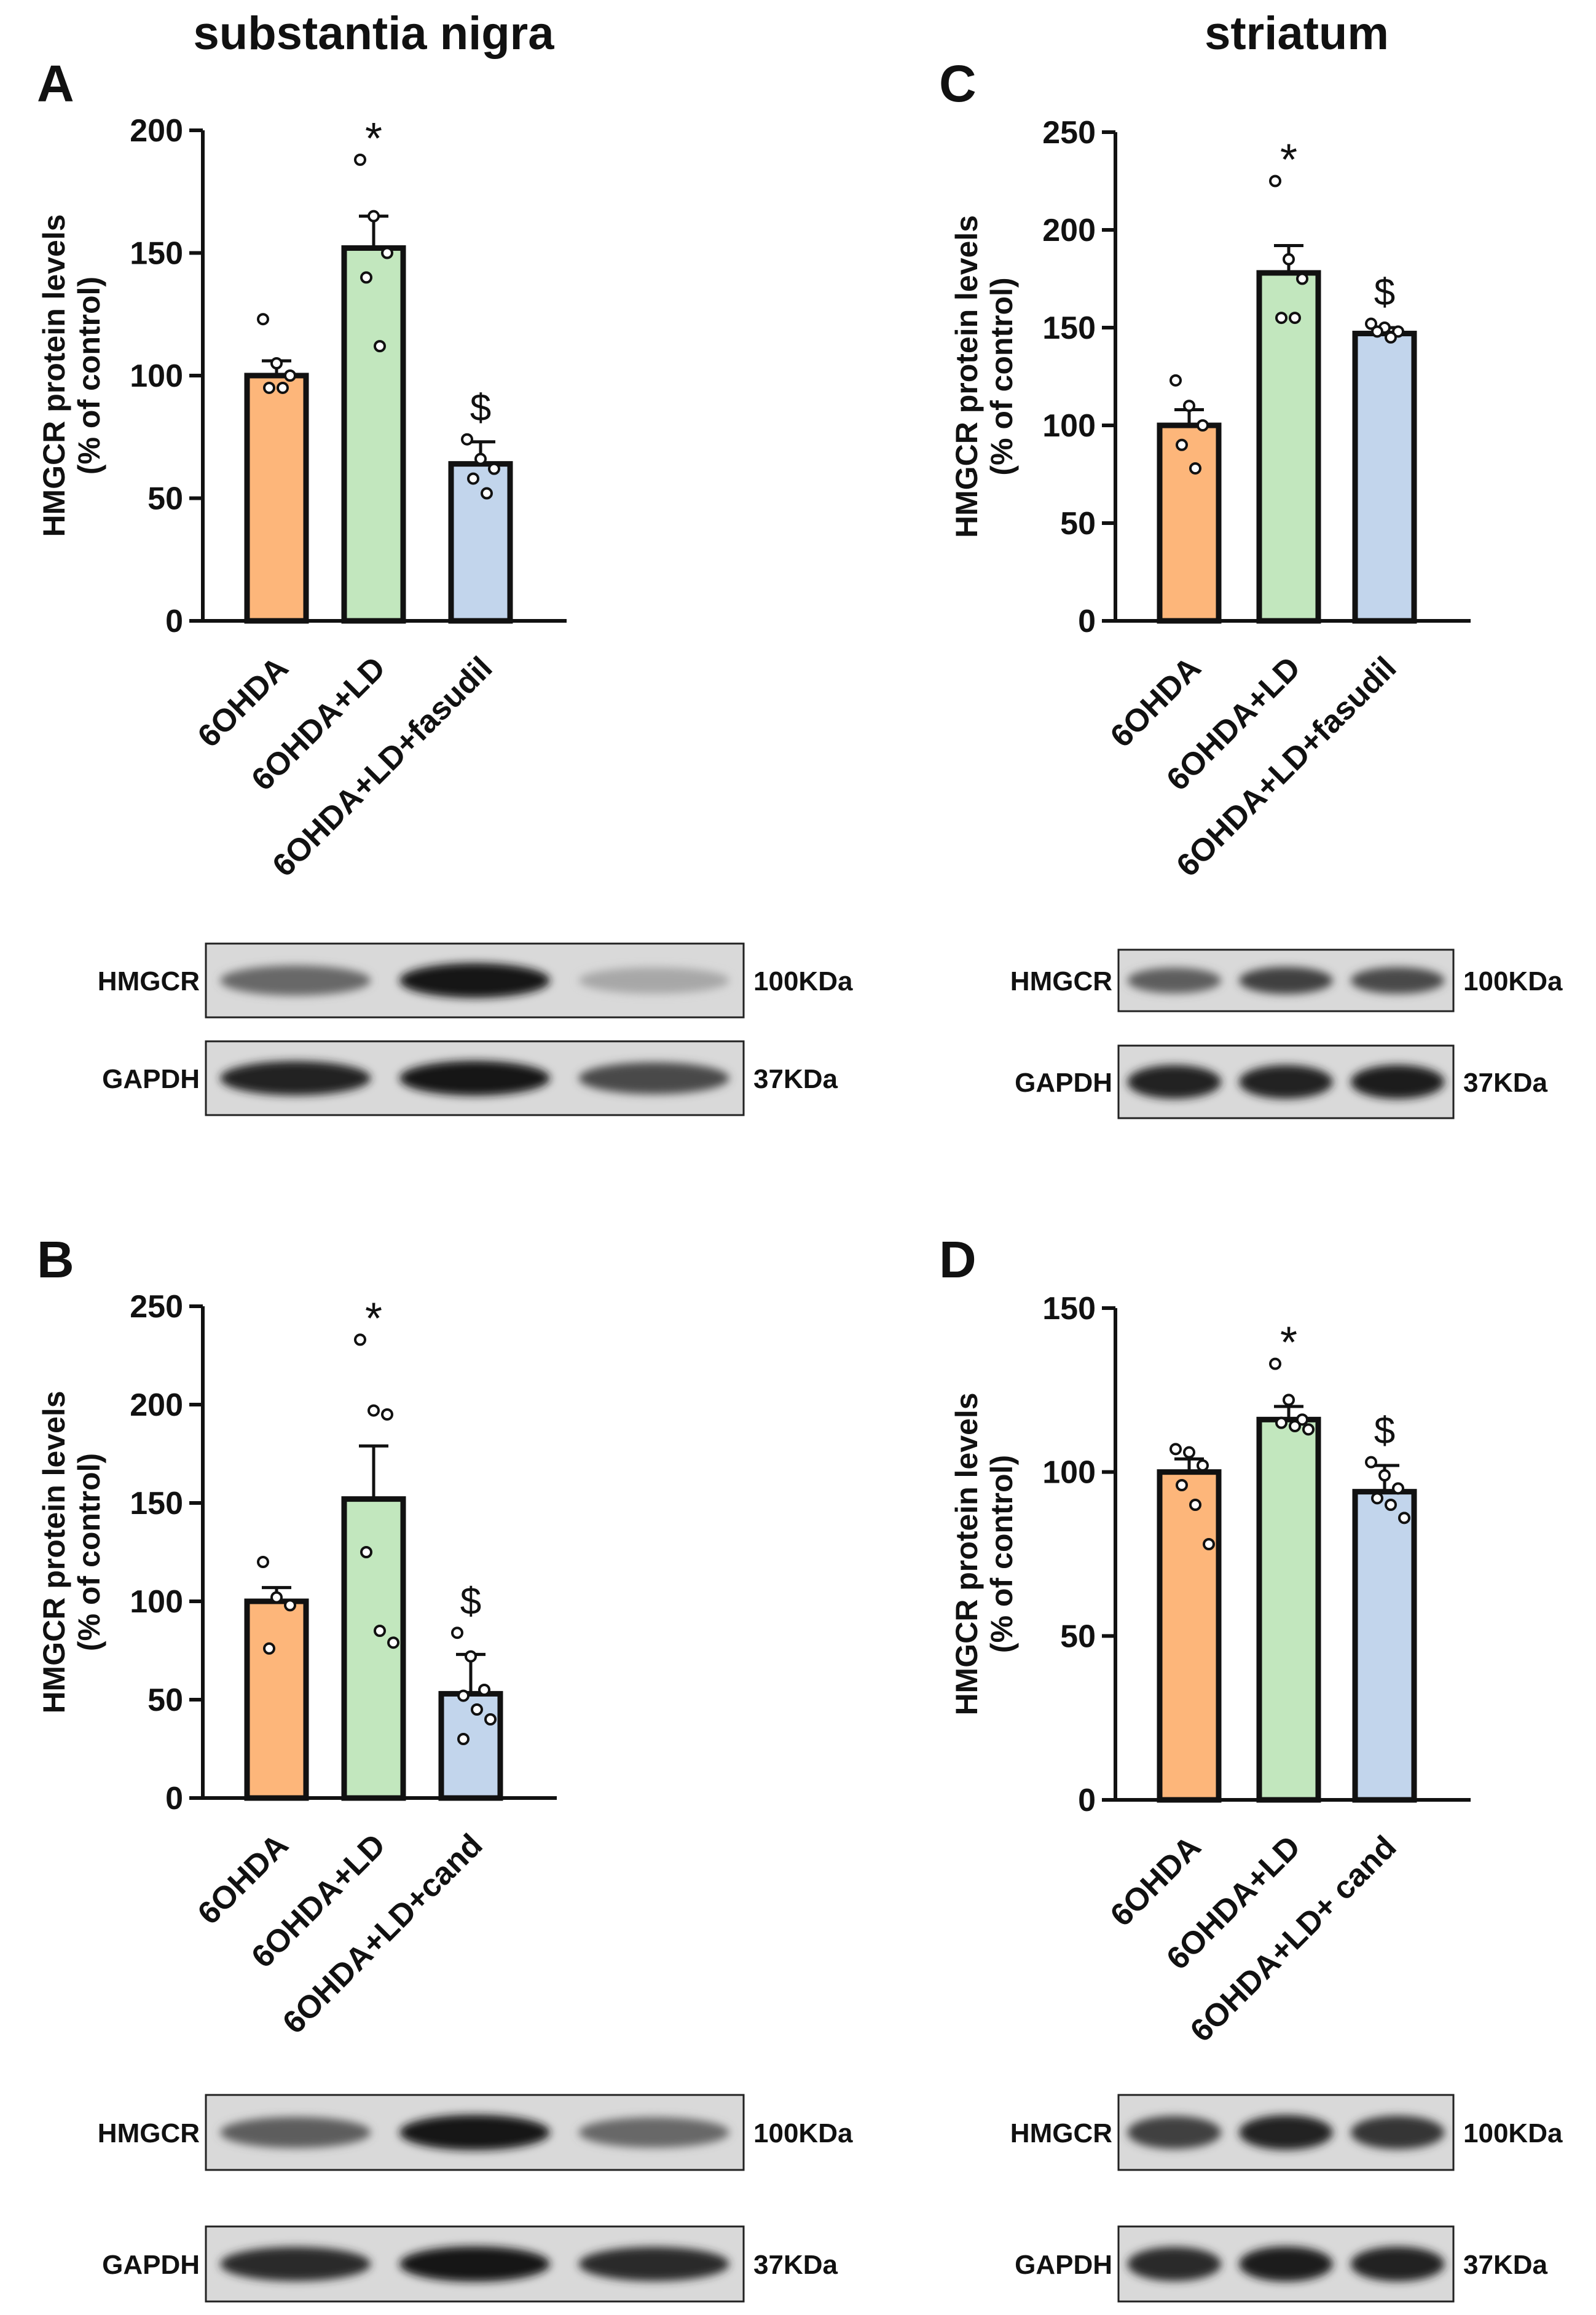 This screenshot has width=1596, height=2315. Describe the element at coordinates (1078, 1636) in the screenshot. I see `y-tick-label: 50` at that location.